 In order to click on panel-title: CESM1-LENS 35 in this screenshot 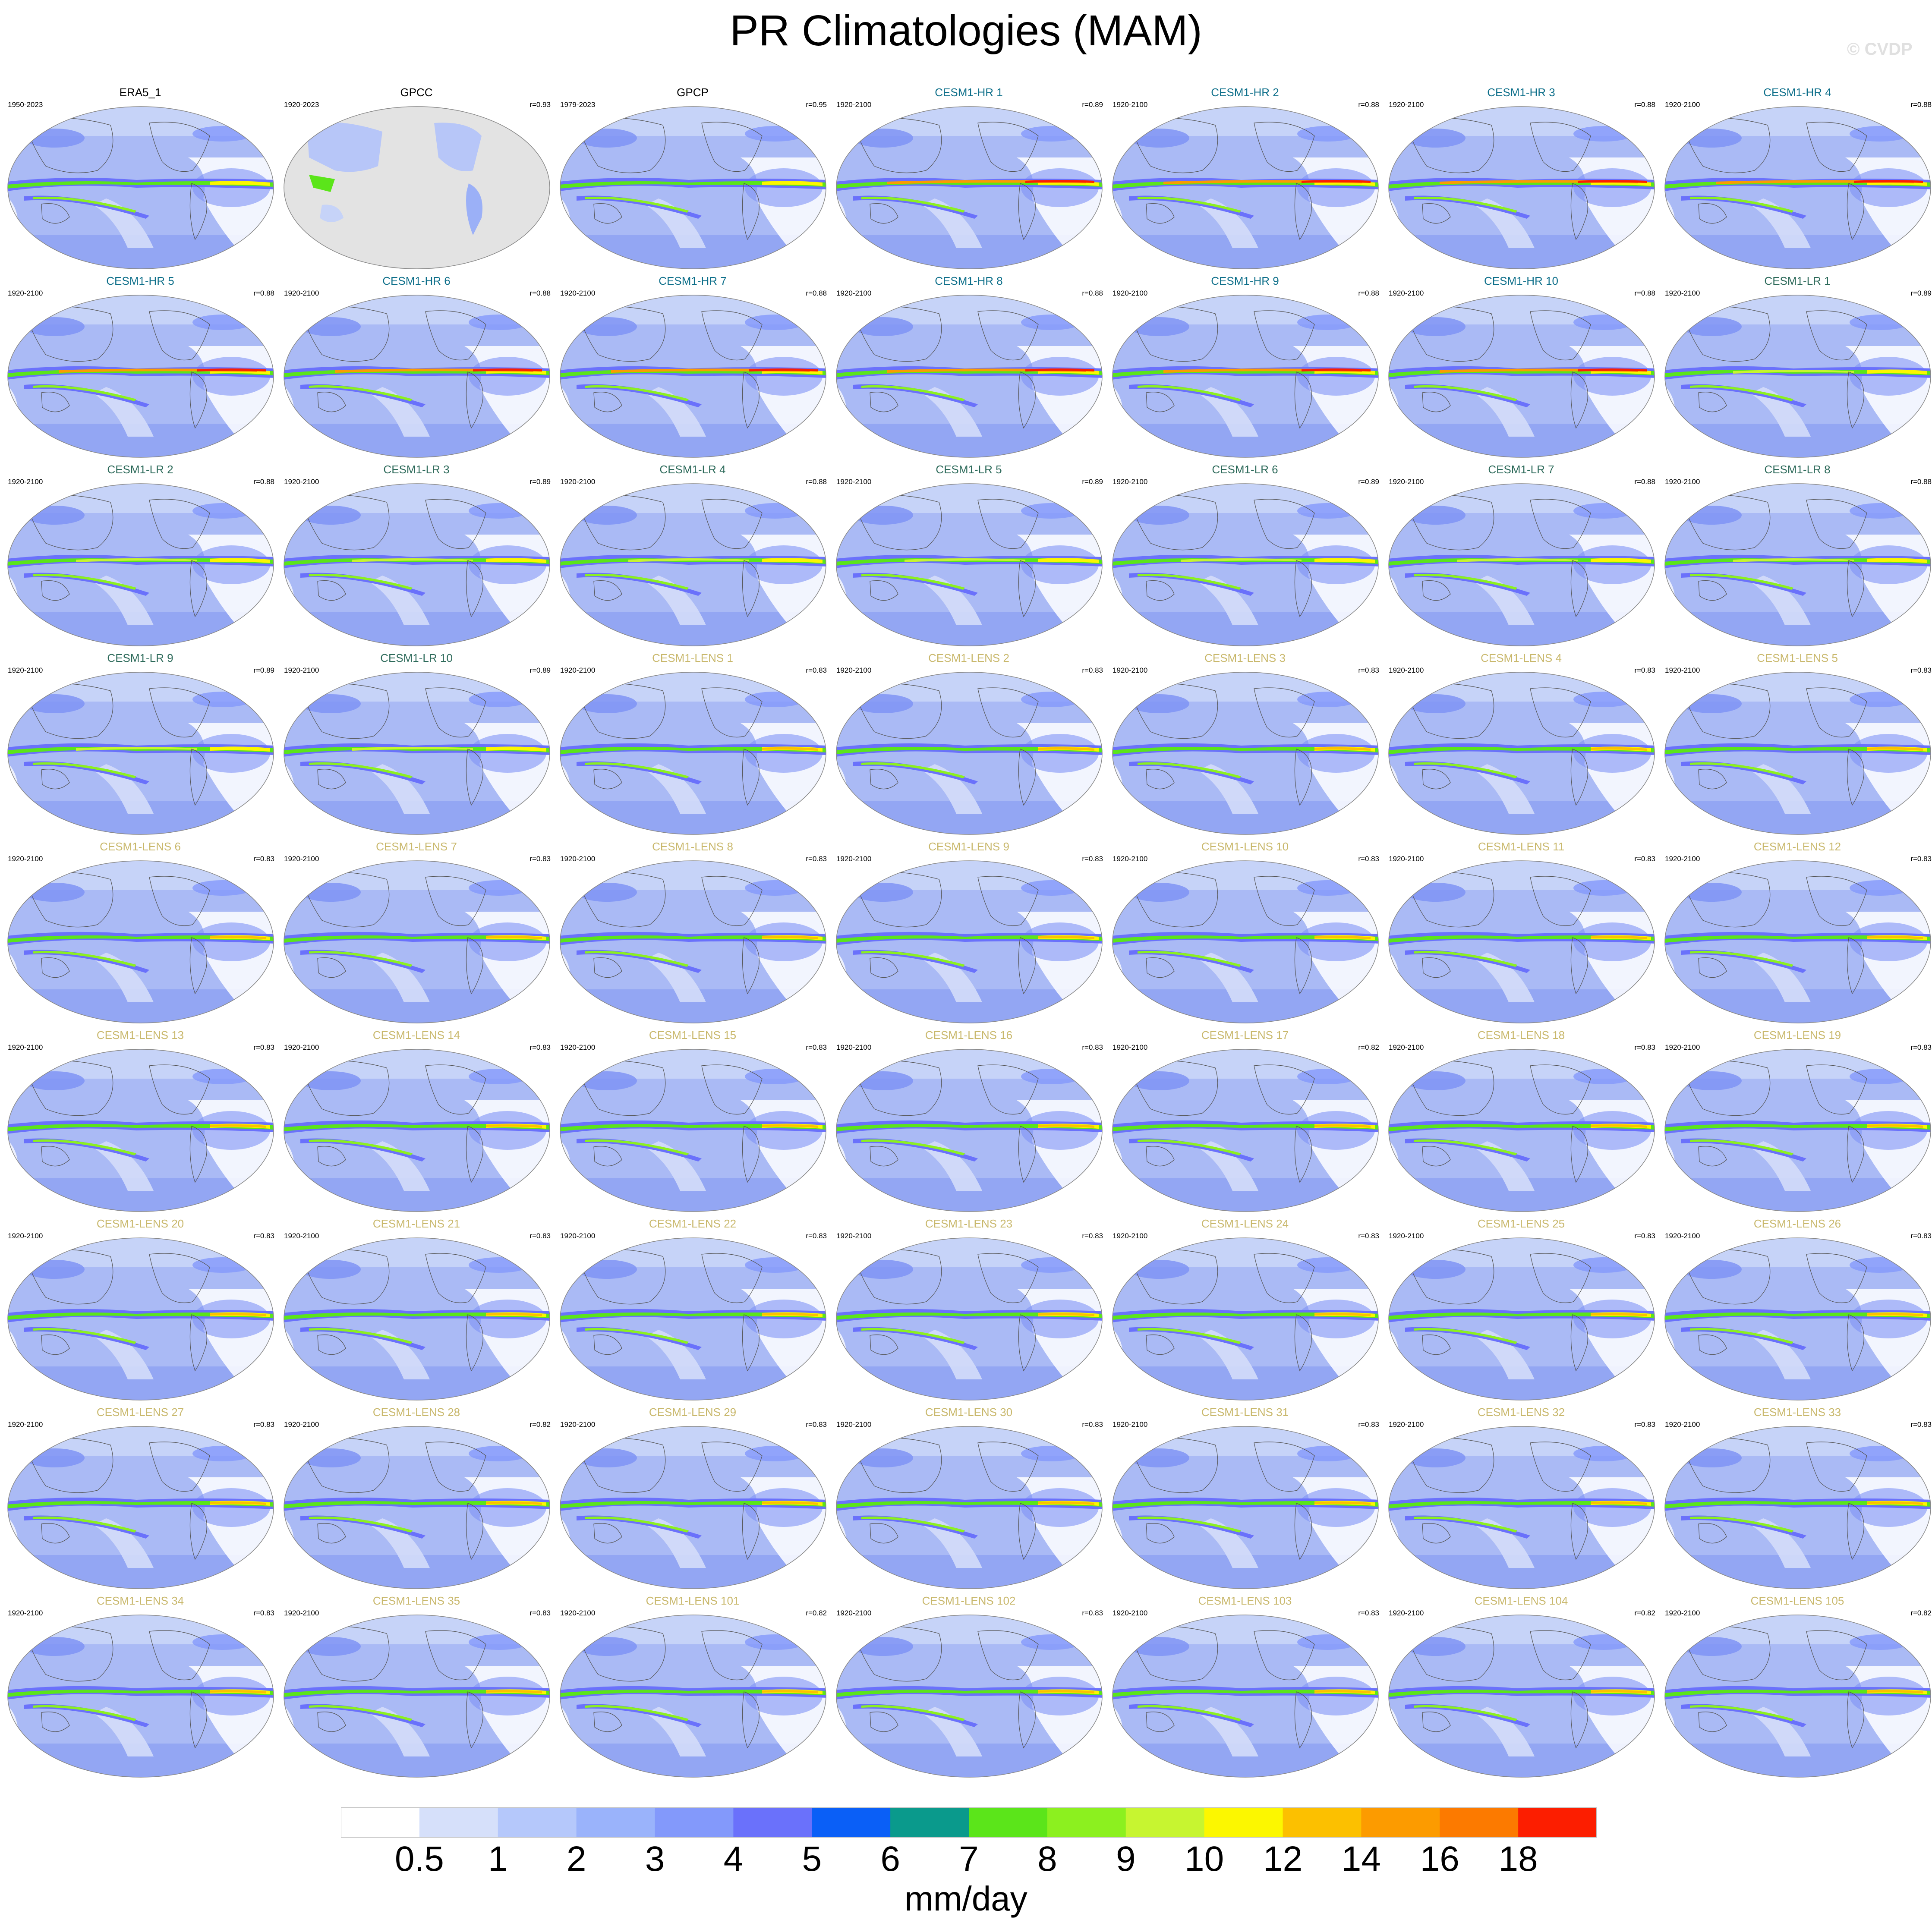, I will do `click(416, 1601)`.